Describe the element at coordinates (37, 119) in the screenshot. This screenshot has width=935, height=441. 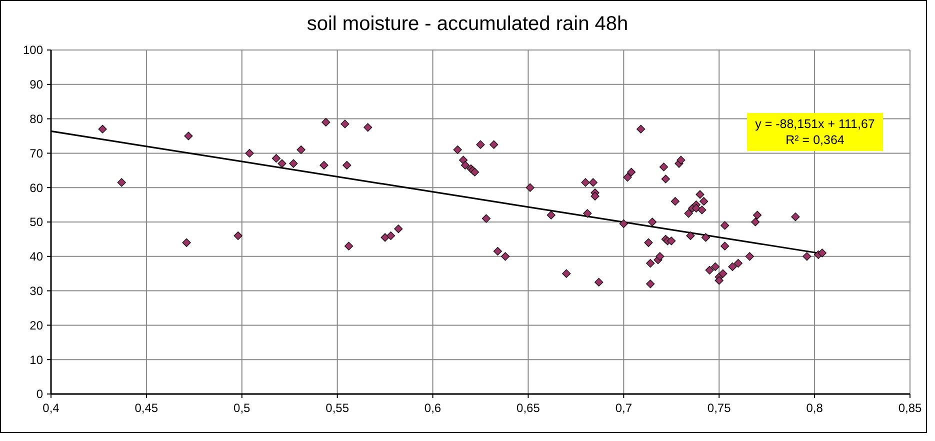
I see `y-tick-label: 80` at that location.